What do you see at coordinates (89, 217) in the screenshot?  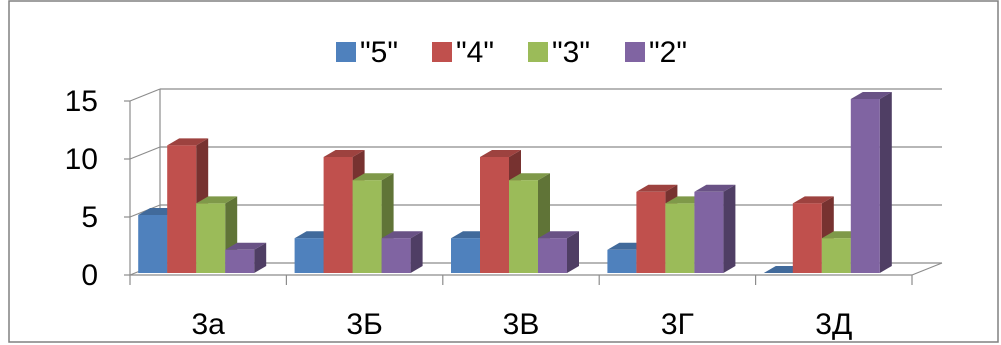 I see `y-tick-label: 5` at bounding box center [89, 217].